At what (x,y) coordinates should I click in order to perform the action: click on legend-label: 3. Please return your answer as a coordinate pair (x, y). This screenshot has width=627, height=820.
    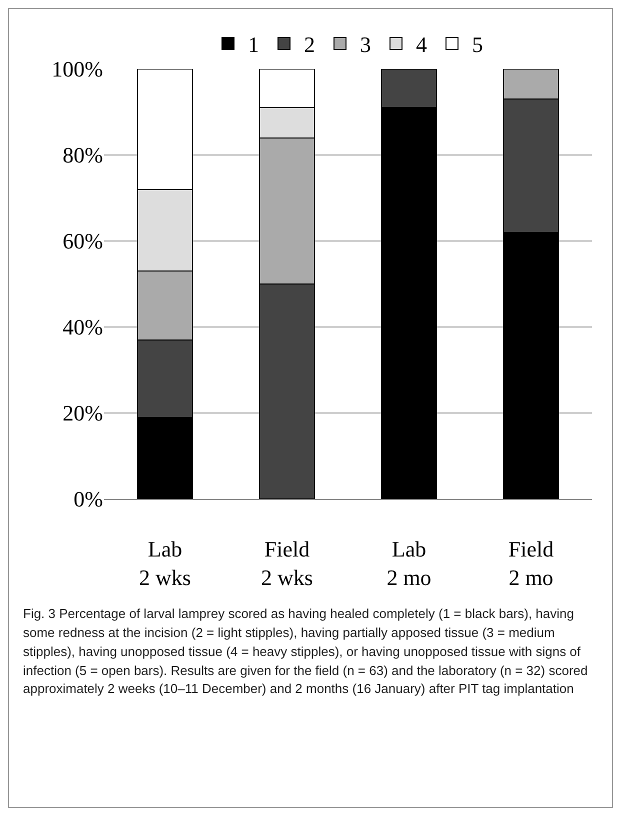
    Looking at the image, I should click on (365, 45).